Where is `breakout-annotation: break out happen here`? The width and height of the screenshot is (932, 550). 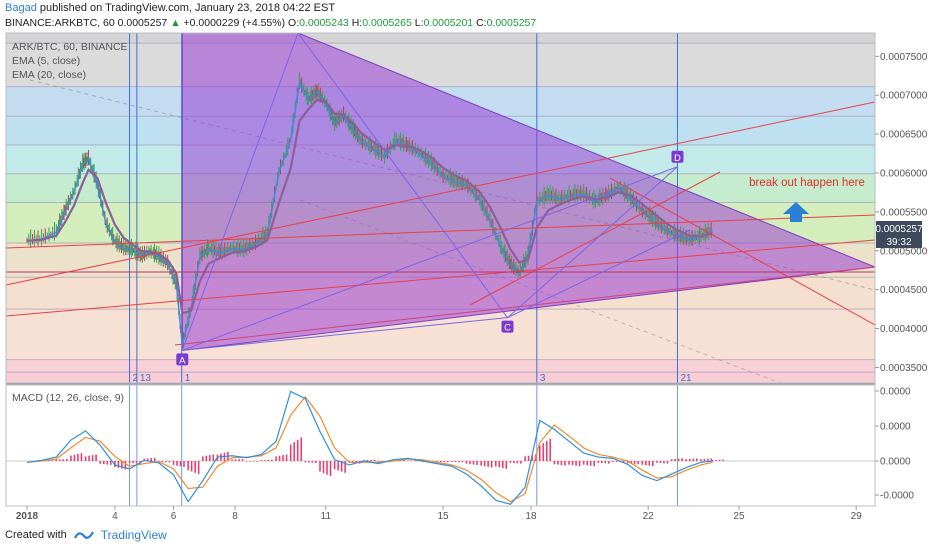
breakout-annotation: break out happen here is located at coordinates (807, 183).